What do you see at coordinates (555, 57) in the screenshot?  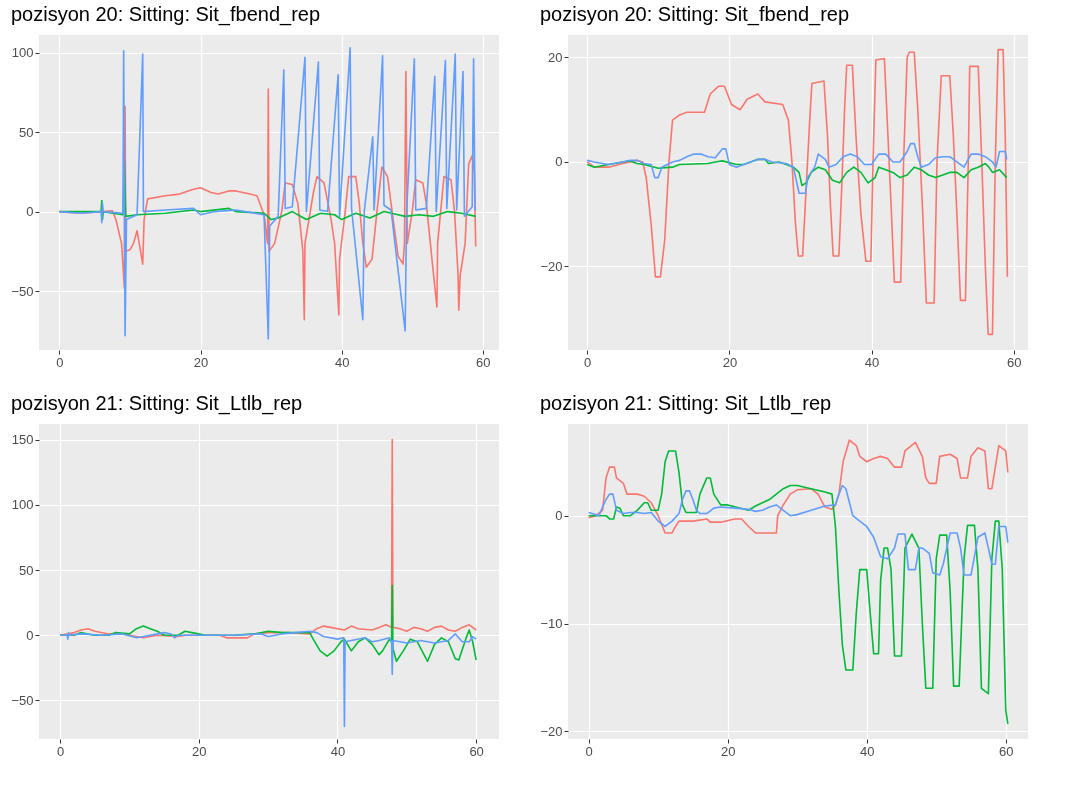 I see `y-tick-label: 20` at bounding box center [555, 57].